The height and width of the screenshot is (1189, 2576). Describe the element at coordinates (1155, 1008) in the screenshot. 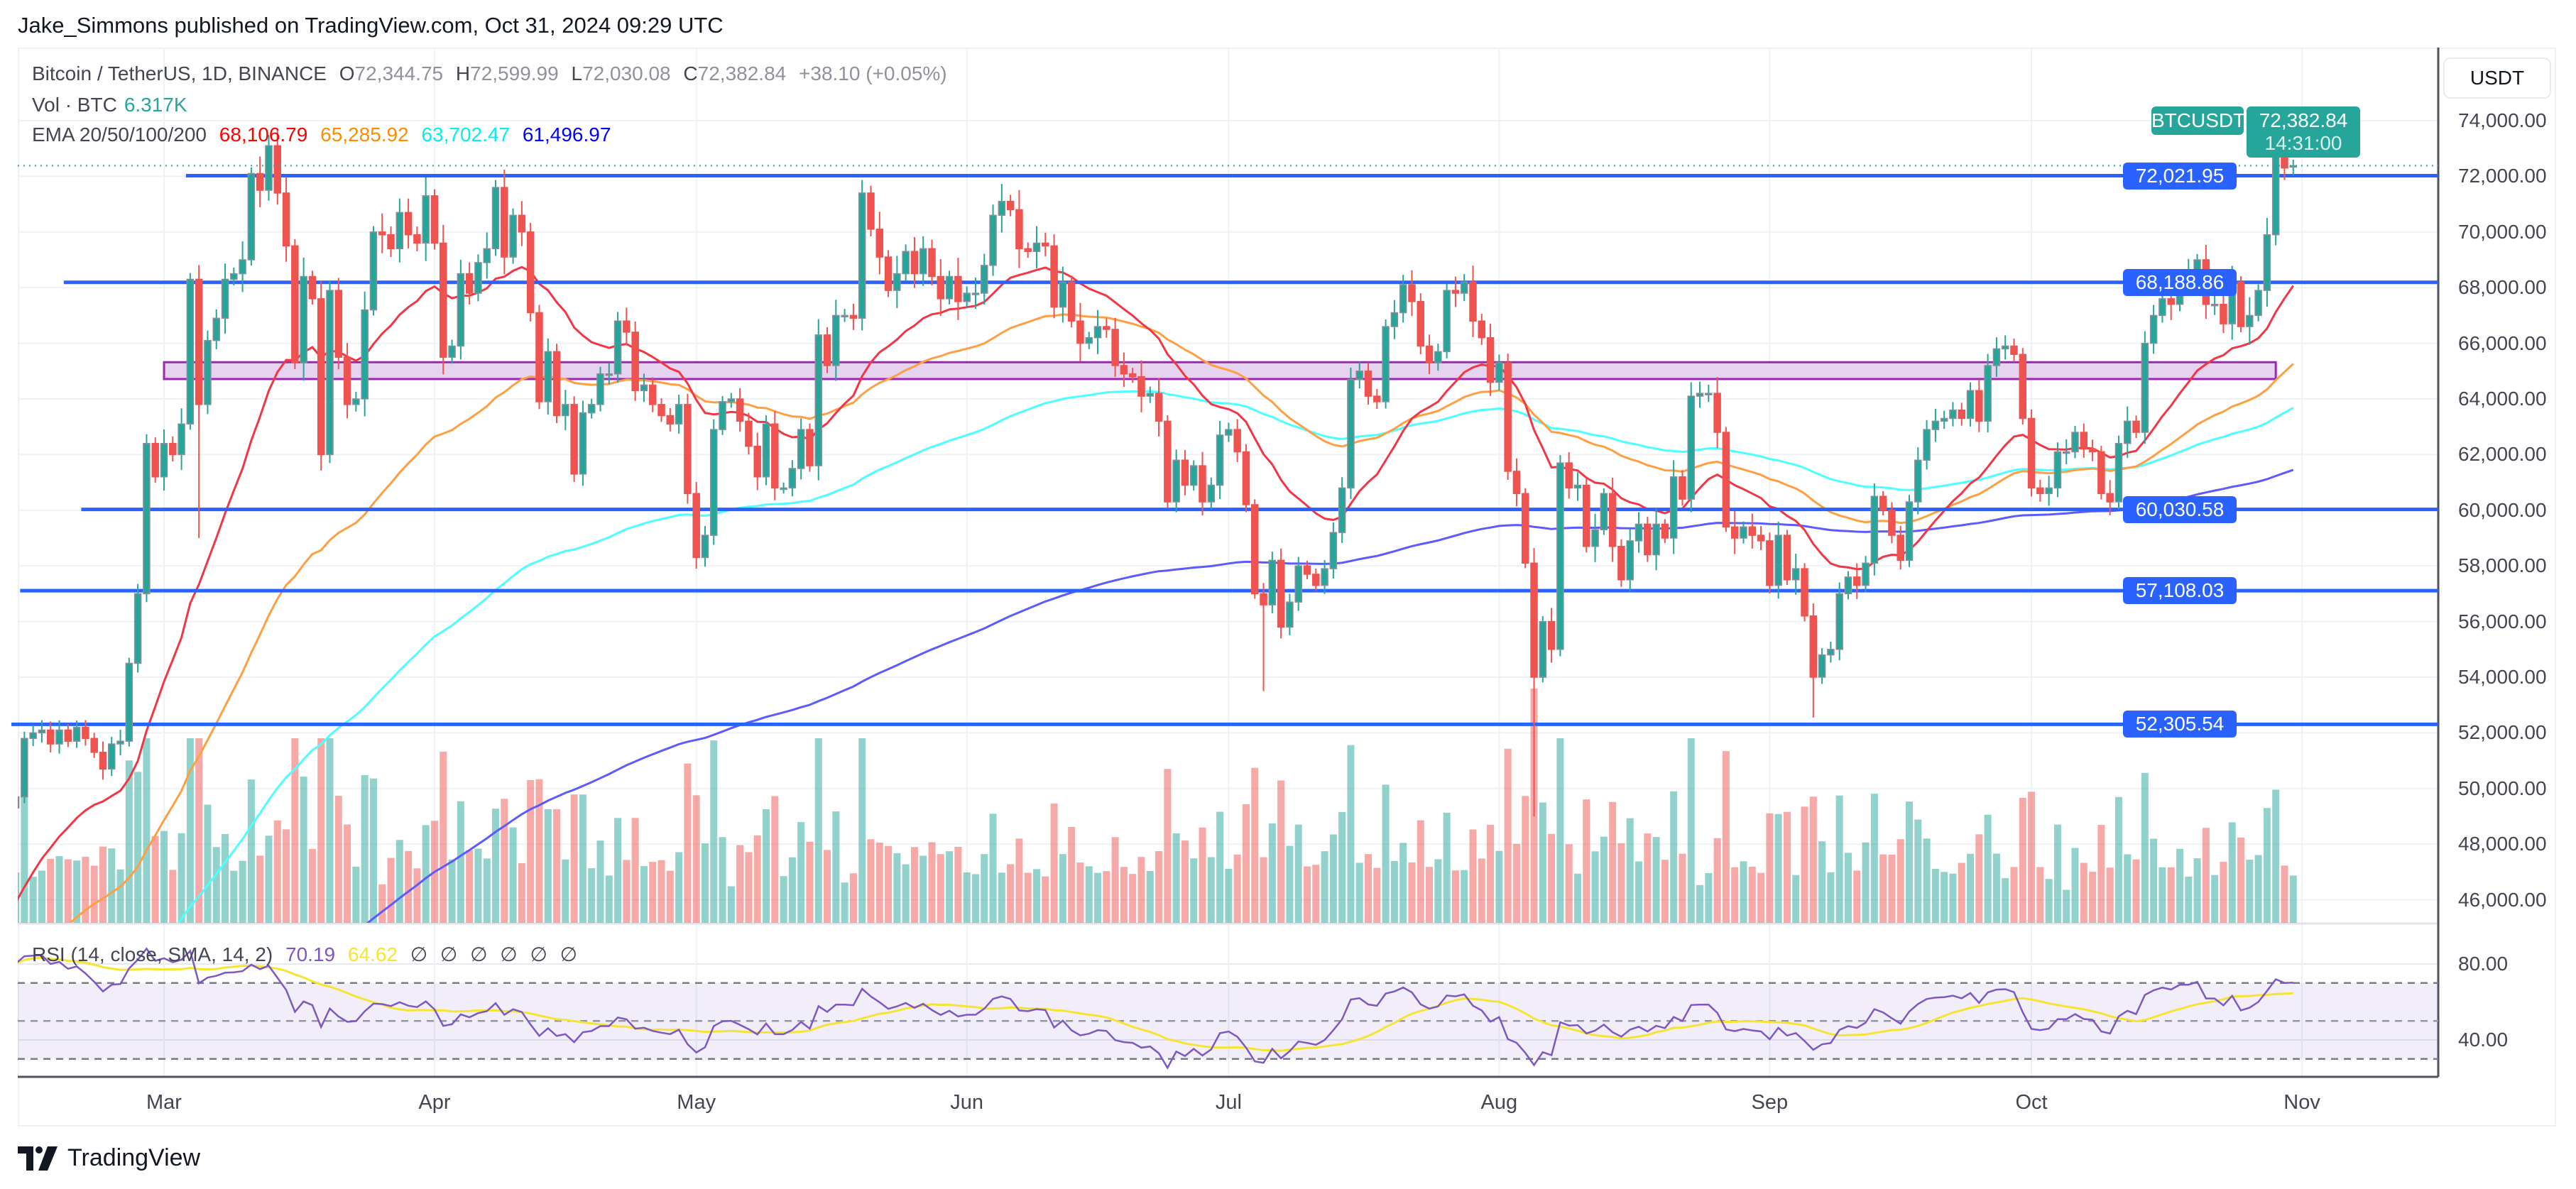

I see `rsi-series` at that location.